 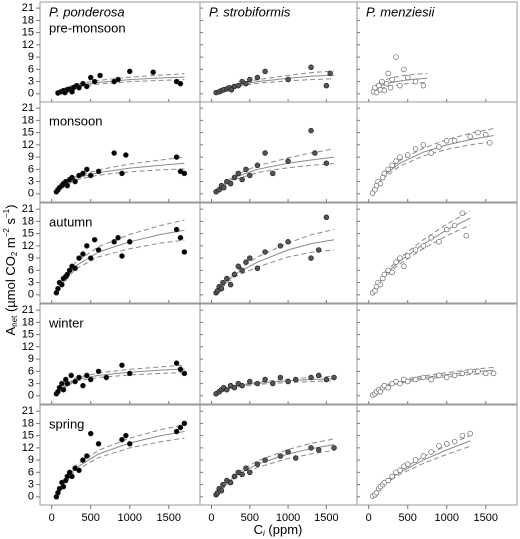 I want to click on y-tick-label: 6, so click(x=31, y=169).